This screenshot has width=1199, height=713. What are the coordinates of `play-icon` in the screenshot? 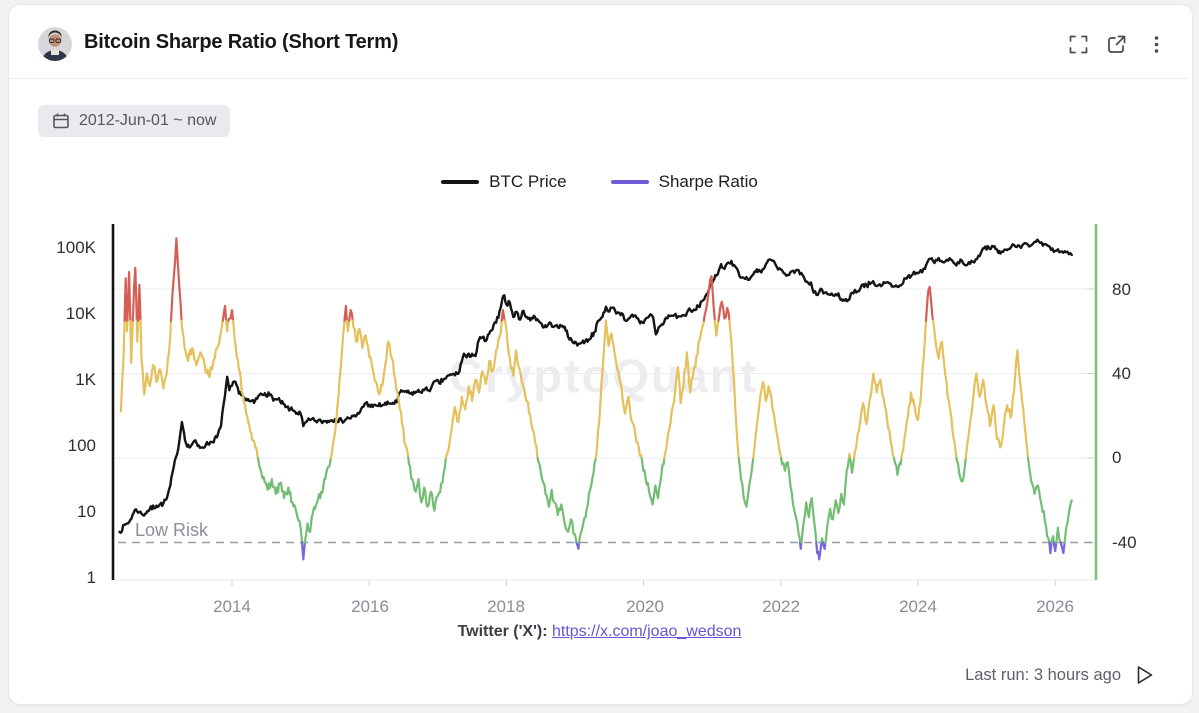 It's located at (1145, 675).